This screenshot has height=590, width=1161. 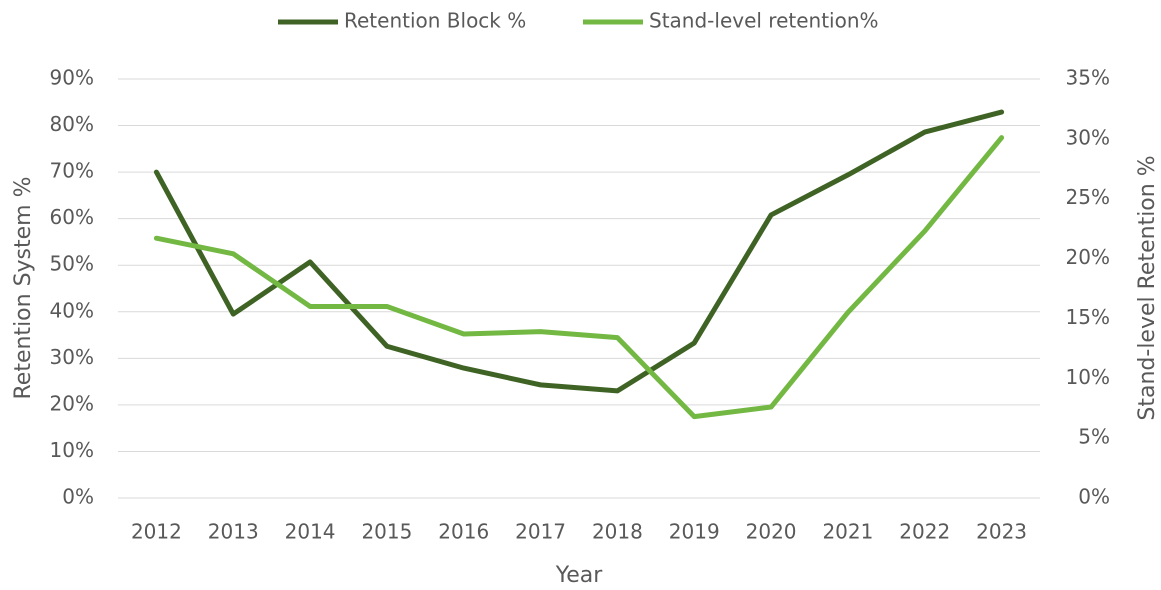 I want to click on y-tick-label: 30%, so click(x=72, y=357).